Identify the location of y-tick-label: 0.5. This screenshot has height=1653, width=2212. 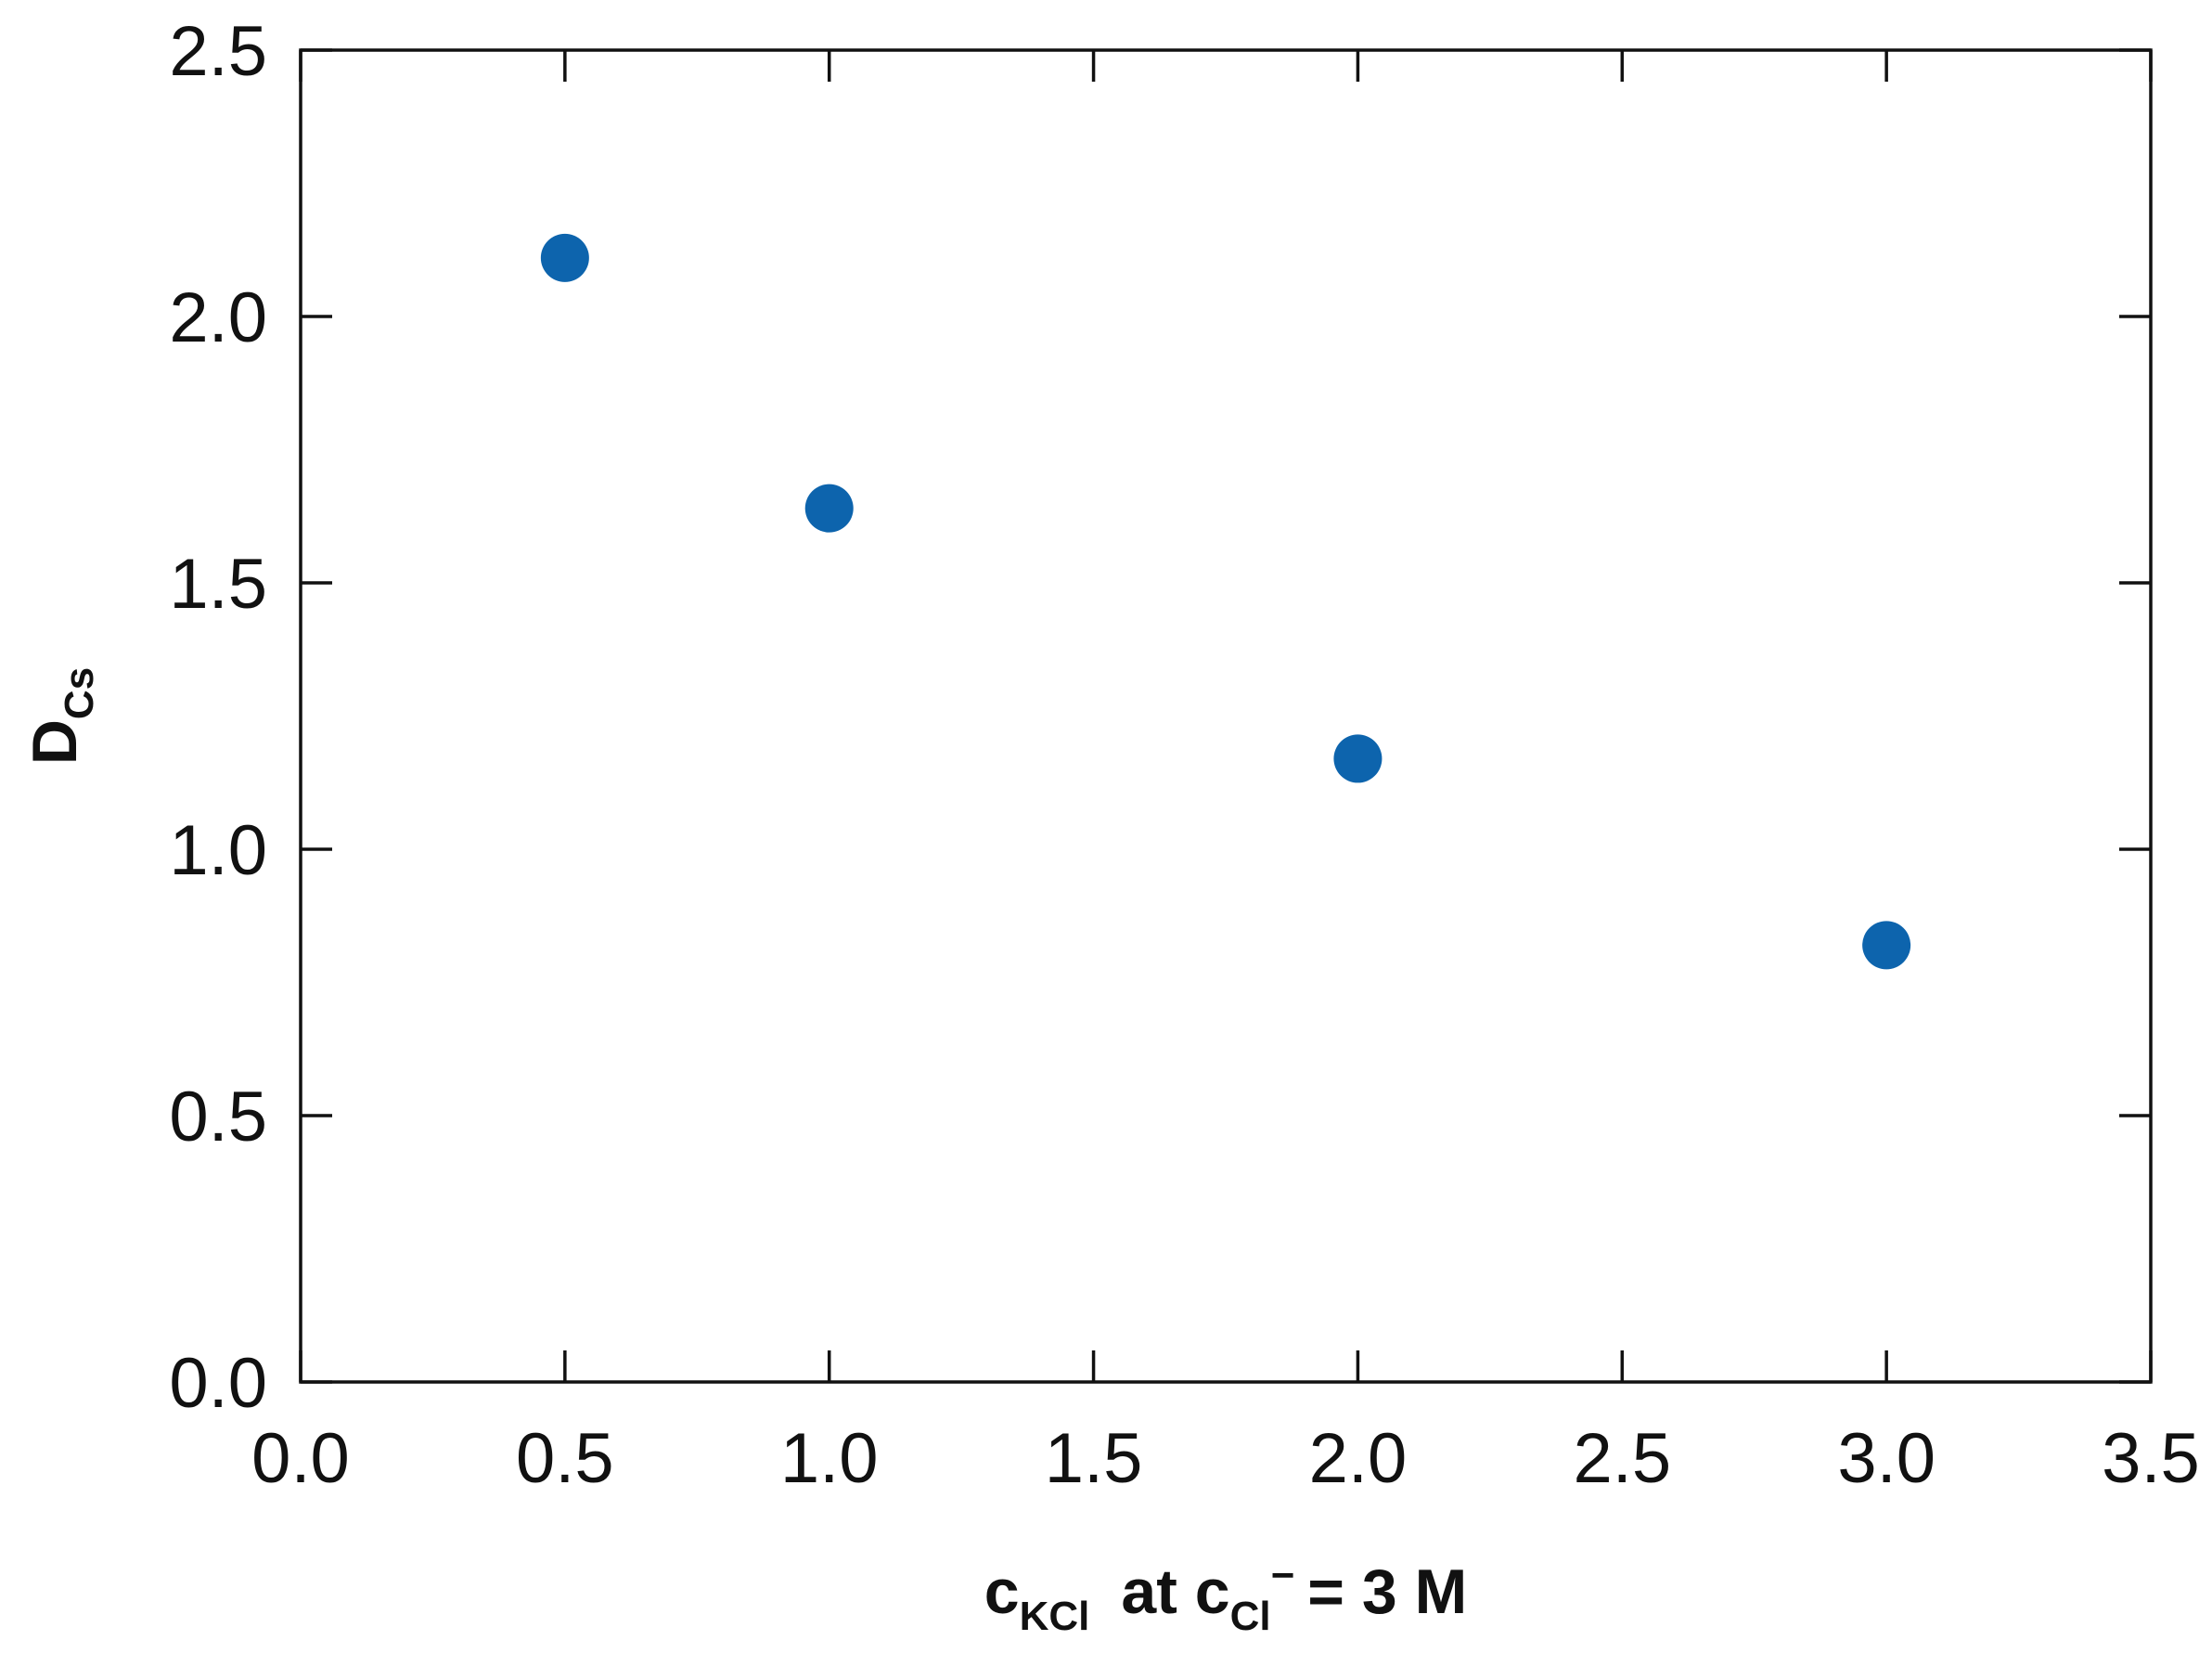
(218, 1117).